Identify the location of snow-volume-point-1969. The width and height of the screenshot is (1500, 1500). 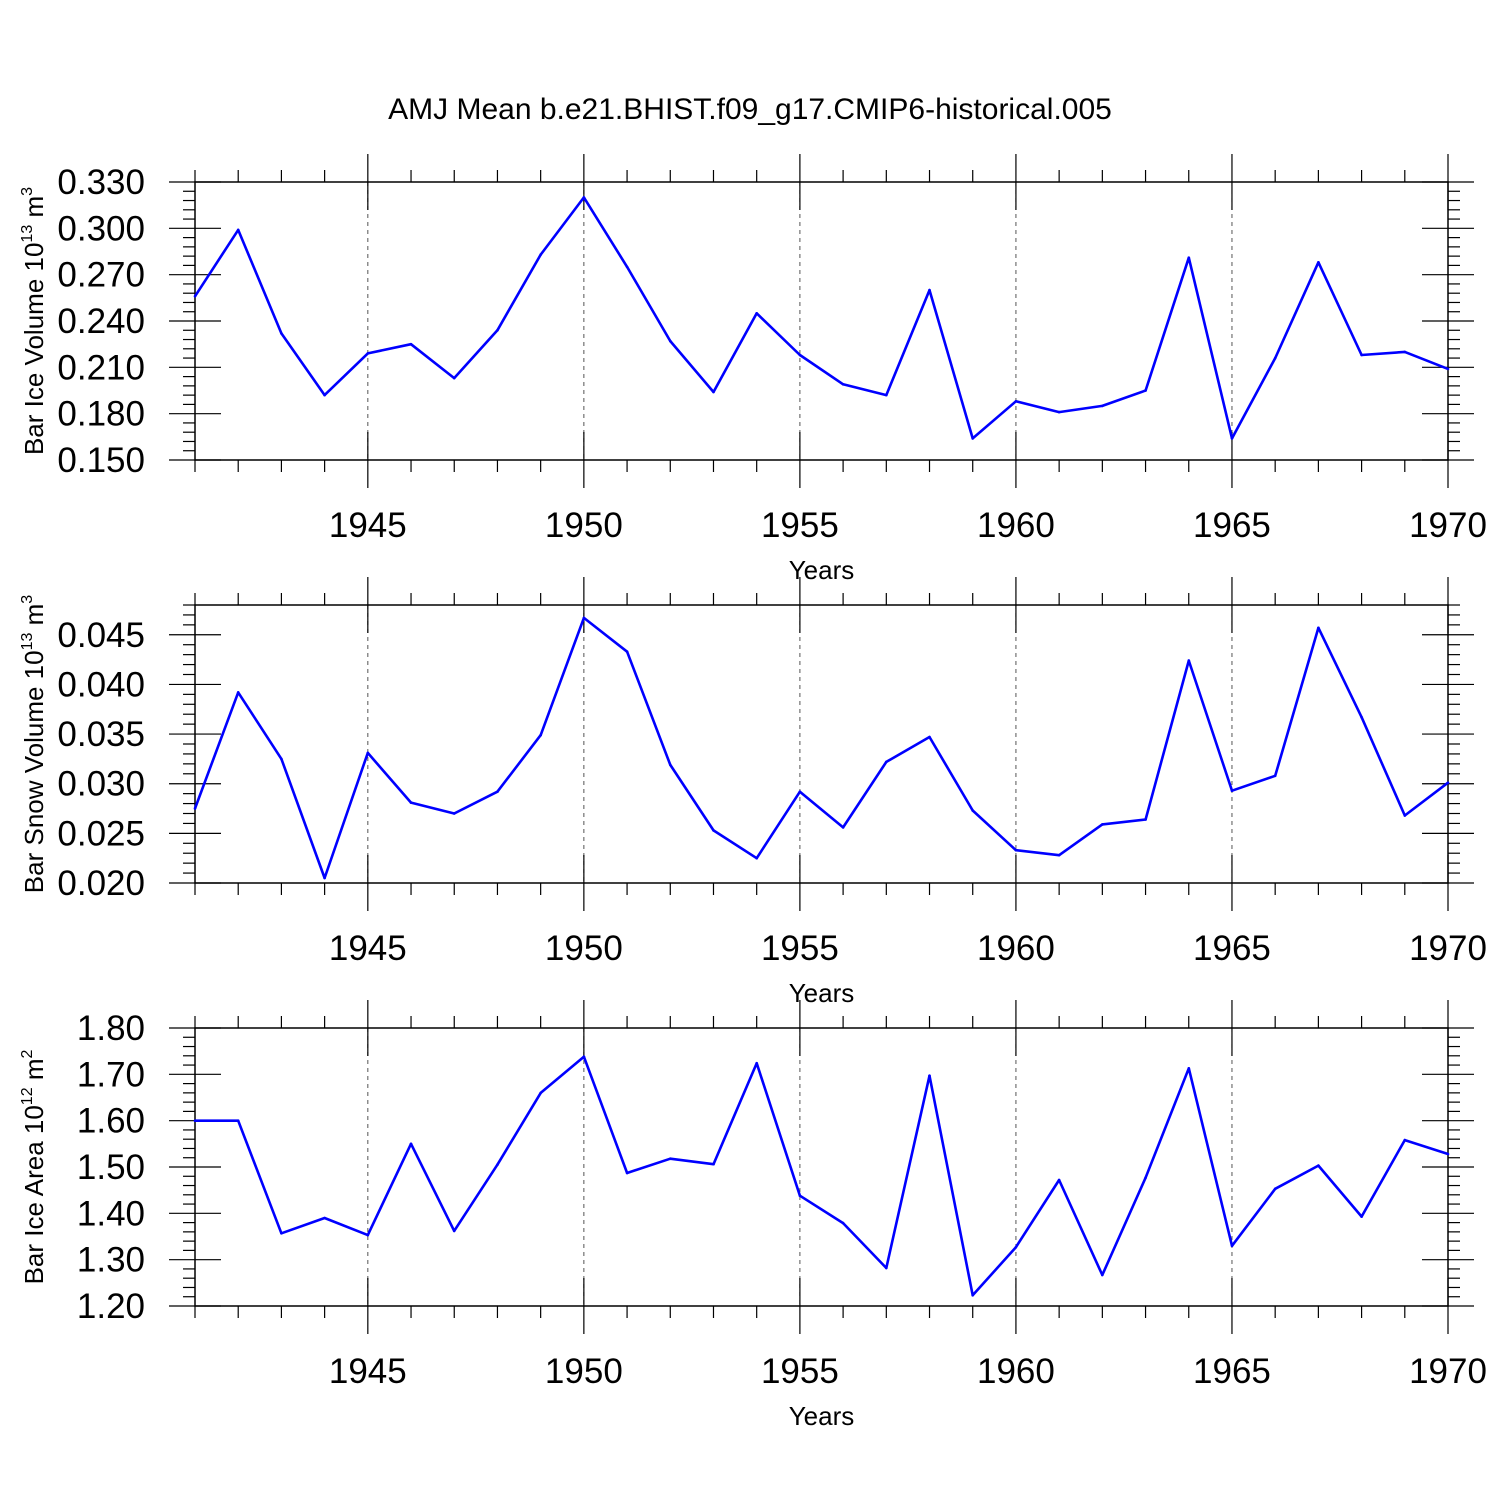
(1405, 815).